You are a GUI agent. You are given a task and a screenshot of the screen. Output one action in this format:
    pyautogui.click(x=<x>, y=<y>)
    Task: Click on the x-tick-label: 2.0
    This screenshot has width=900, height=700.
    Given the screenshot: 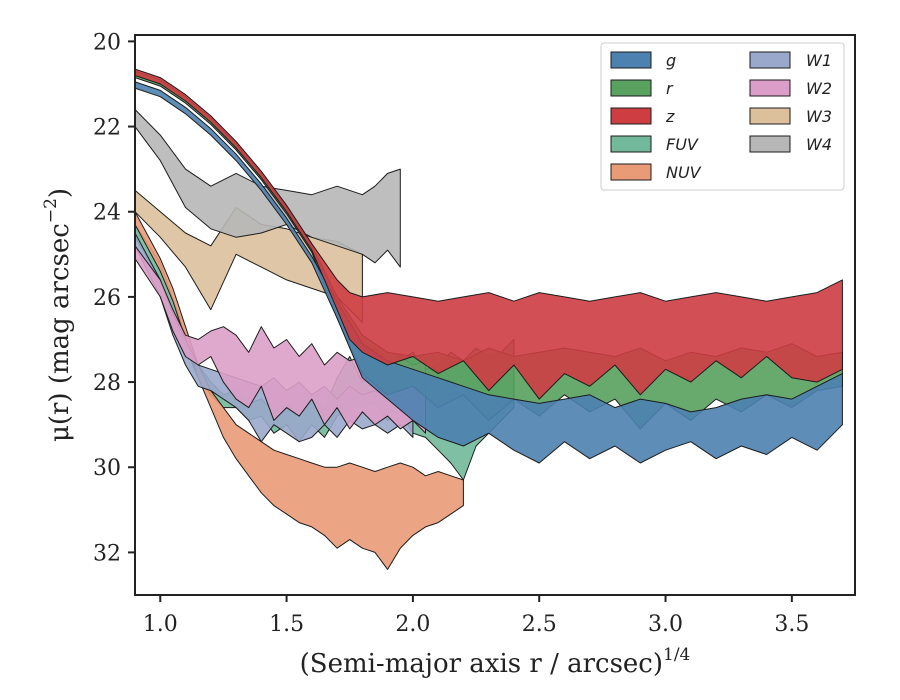 What is the action you would take?
    pyautogui.click(x=412, y=624)
    